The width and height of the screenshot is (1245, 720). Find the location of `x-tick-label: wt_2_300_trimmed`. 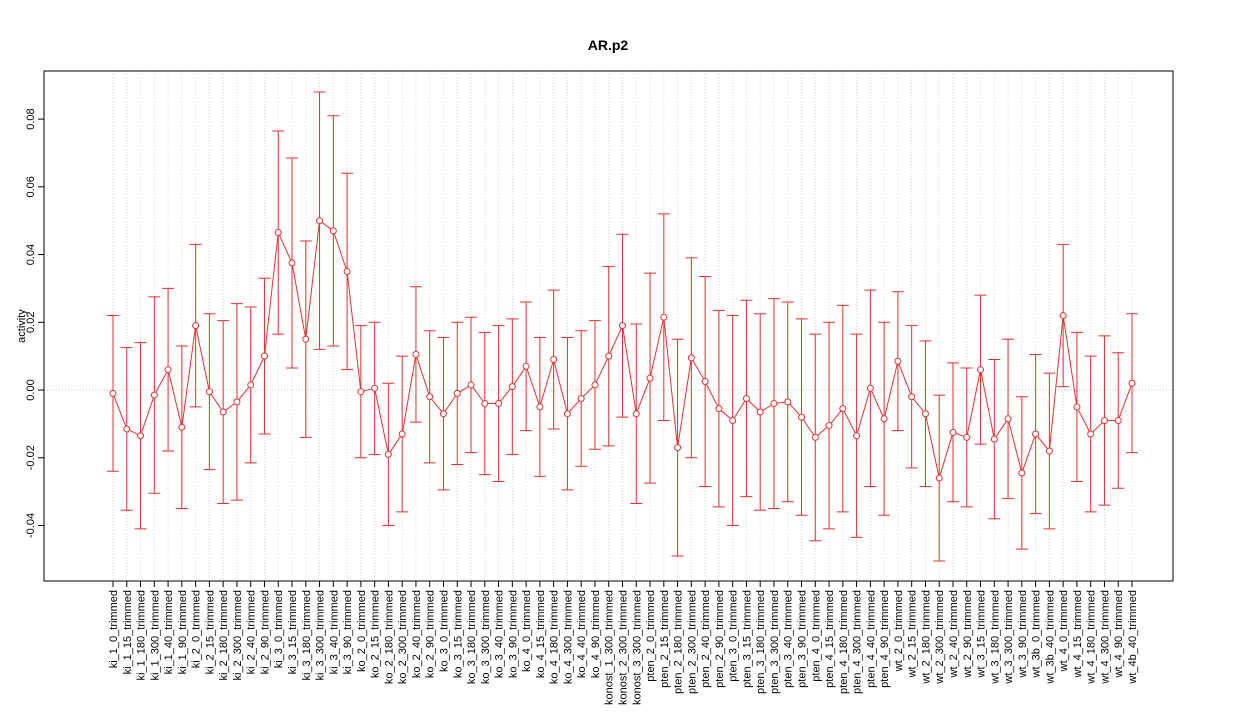

x-tick-label: wt_2_300_trimmed is located at coordinates (940, 637).